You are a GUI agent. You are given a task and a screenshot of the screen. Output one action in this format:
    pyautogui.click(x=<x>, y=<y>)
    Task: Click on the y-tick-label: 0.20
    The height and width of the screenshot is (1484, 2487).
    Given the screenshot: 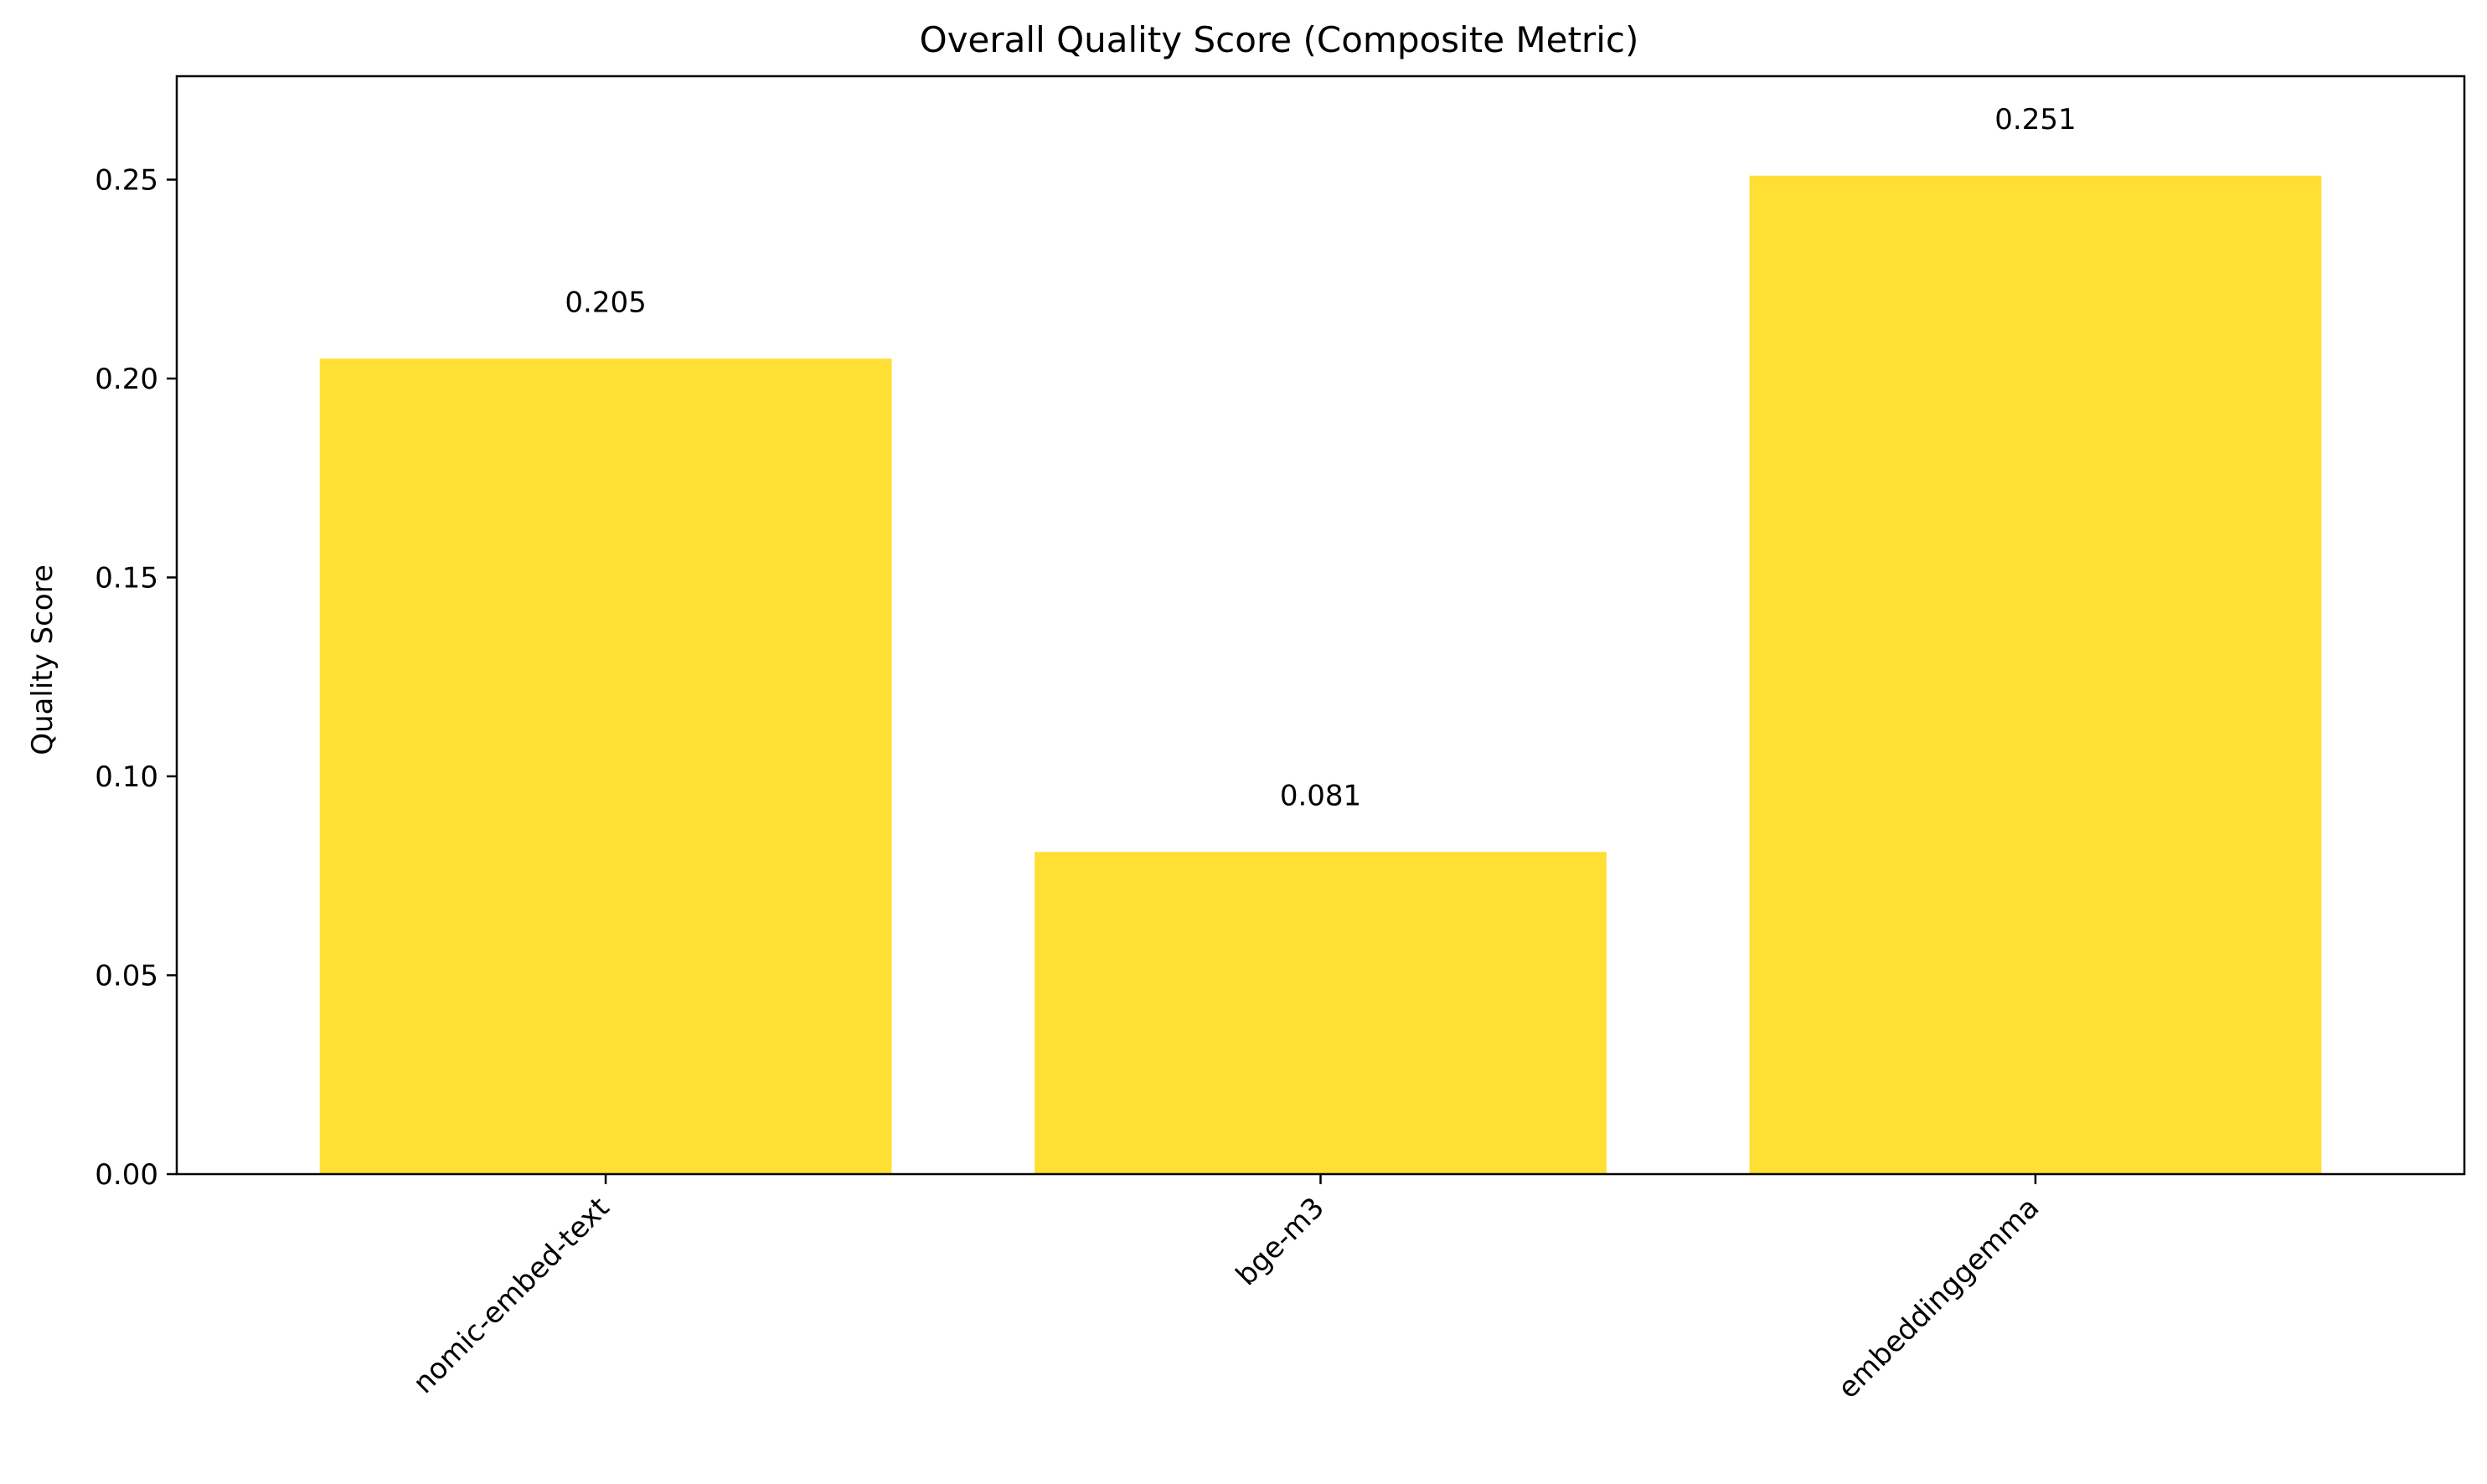 What is the action you would take?
    pyautogui.click(x=126, y=379)
    